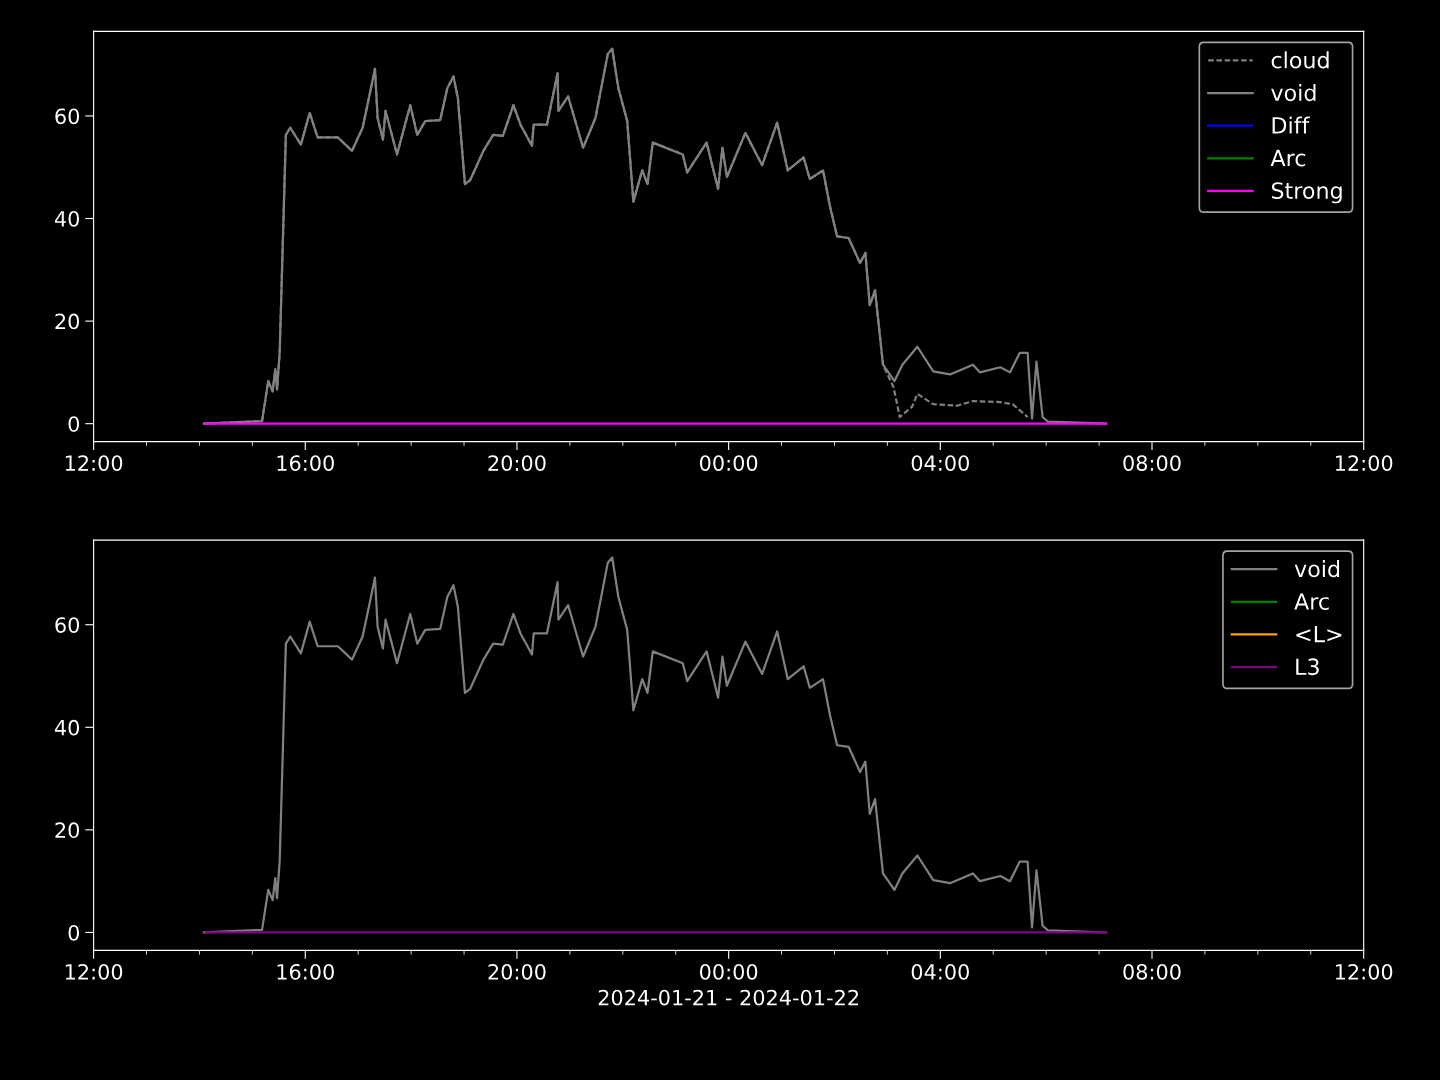  I want to click on legend-label: <L>, so click(1319, 634).